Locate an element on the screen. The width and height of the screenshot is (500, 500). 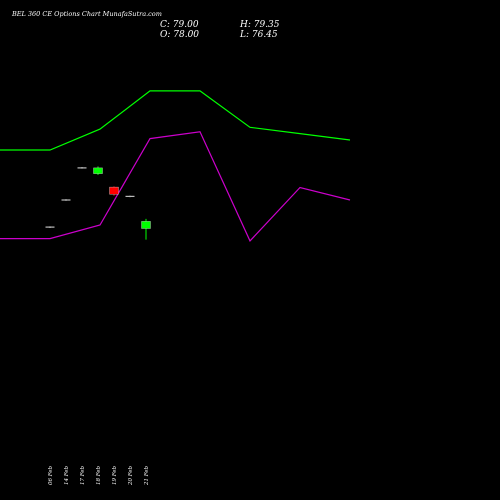
candlesticks is located at coordinates (98, 203).